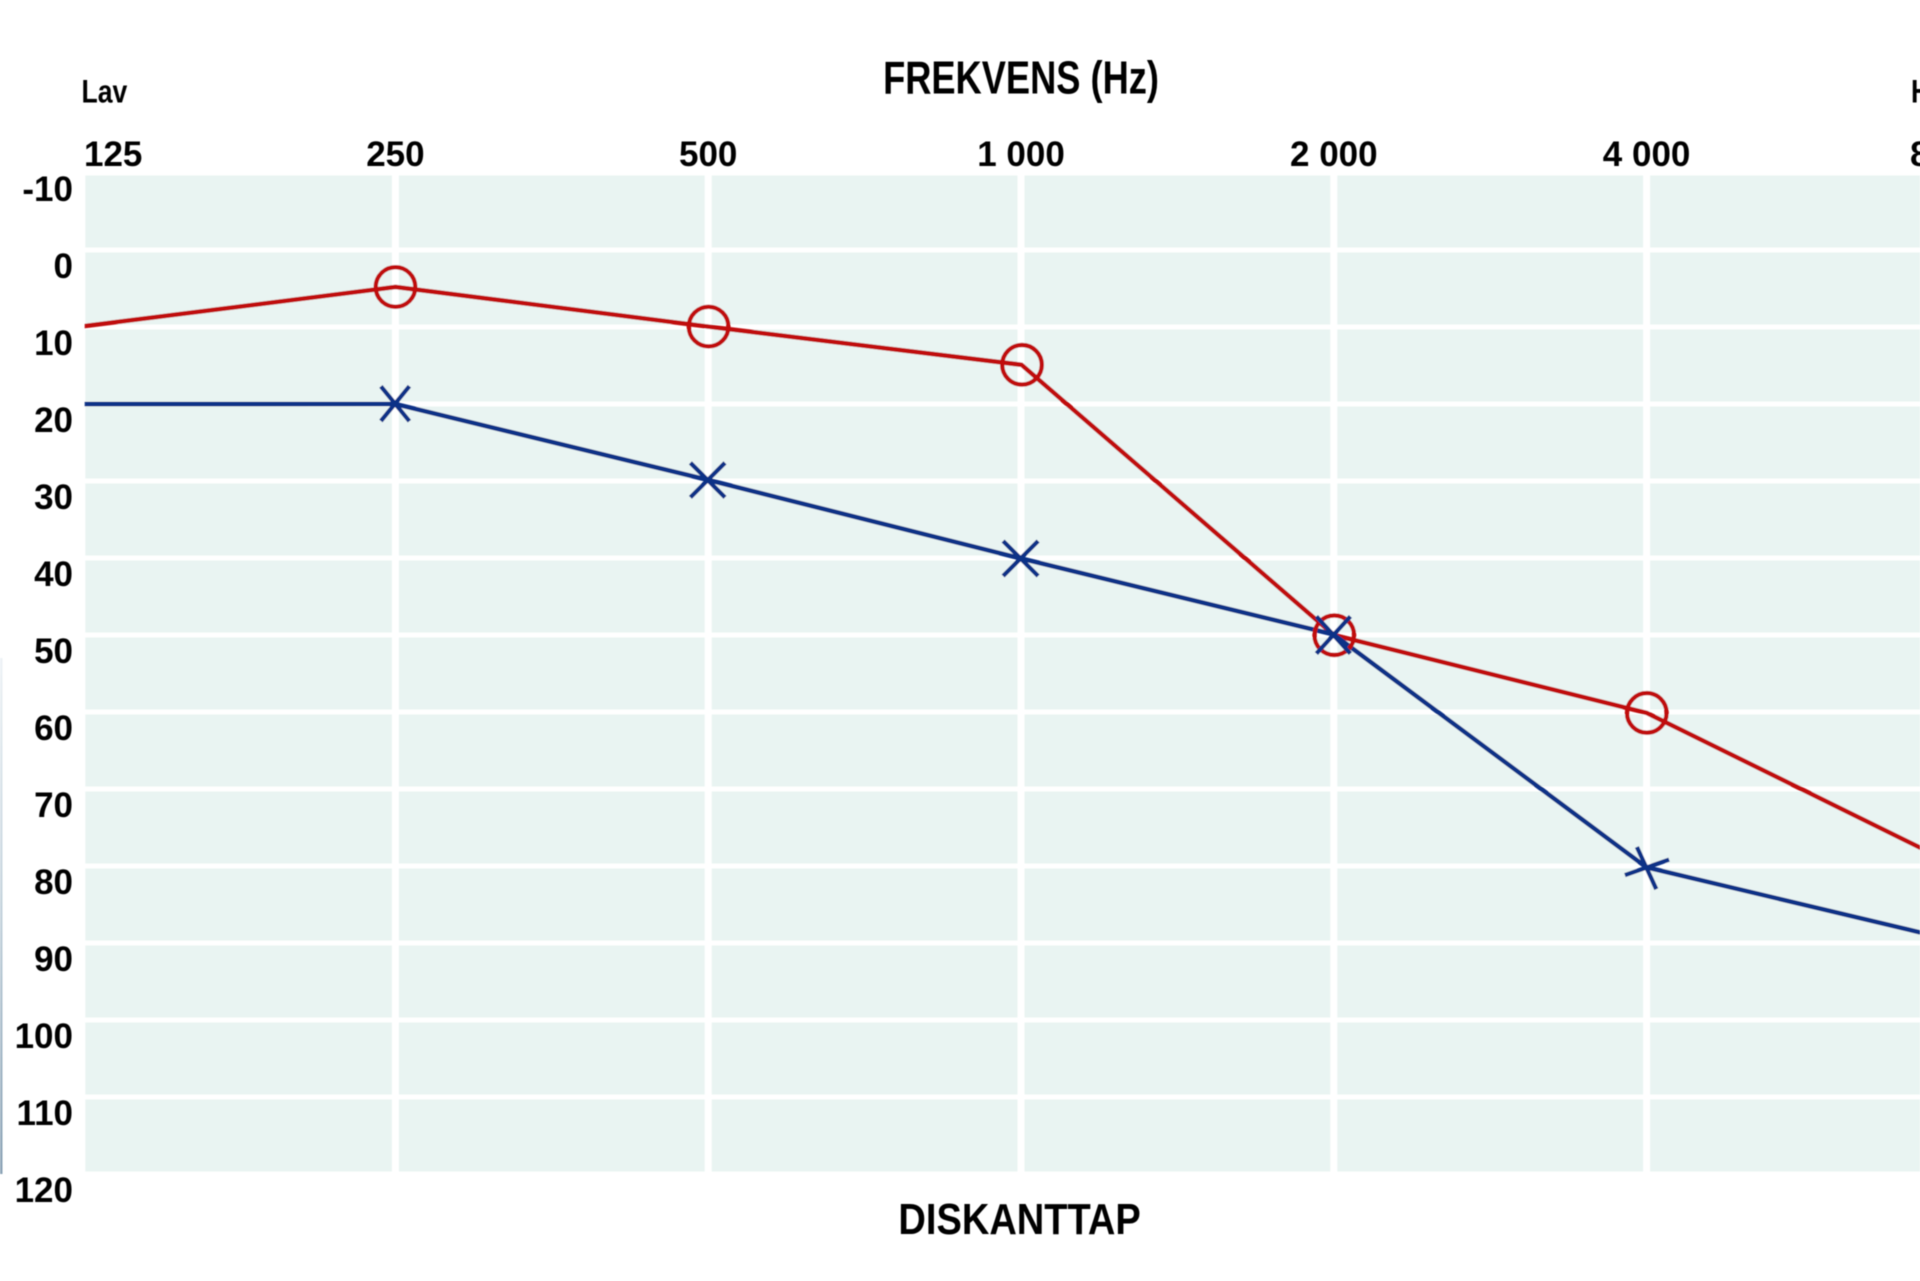  I want to click on svg-text: 250, so click(395, 154).